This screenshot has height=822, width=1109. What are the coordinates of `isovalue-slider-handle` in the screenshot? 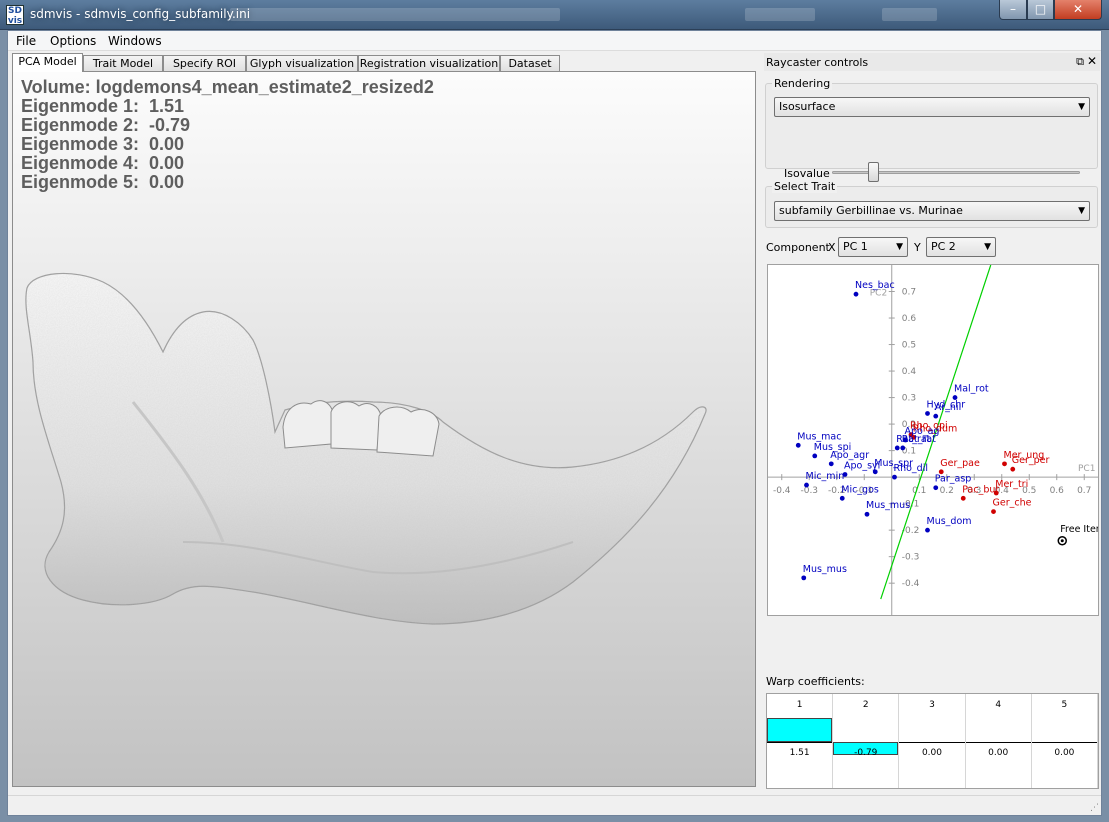 It's located at (873, 172).